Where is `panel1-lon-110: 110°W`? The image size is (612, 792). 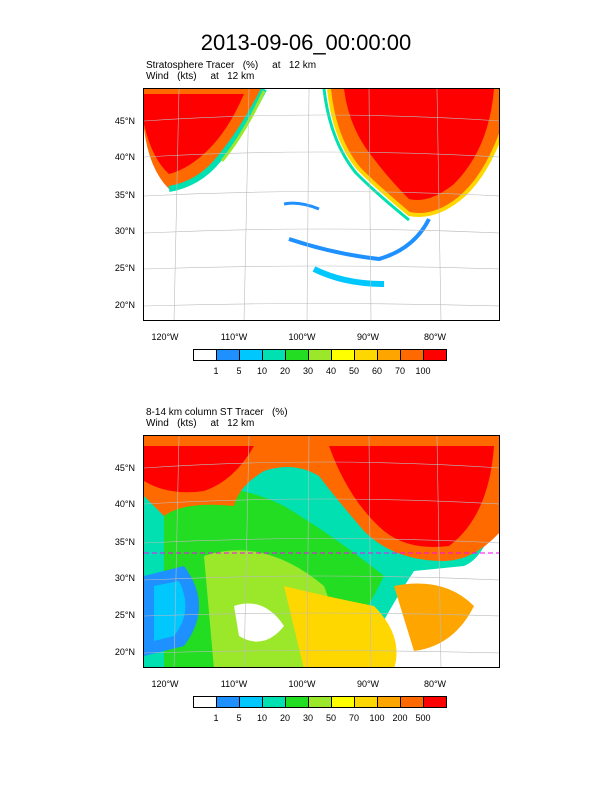 panel1-lon-110: 110°W is located at coordinates (234, 337).